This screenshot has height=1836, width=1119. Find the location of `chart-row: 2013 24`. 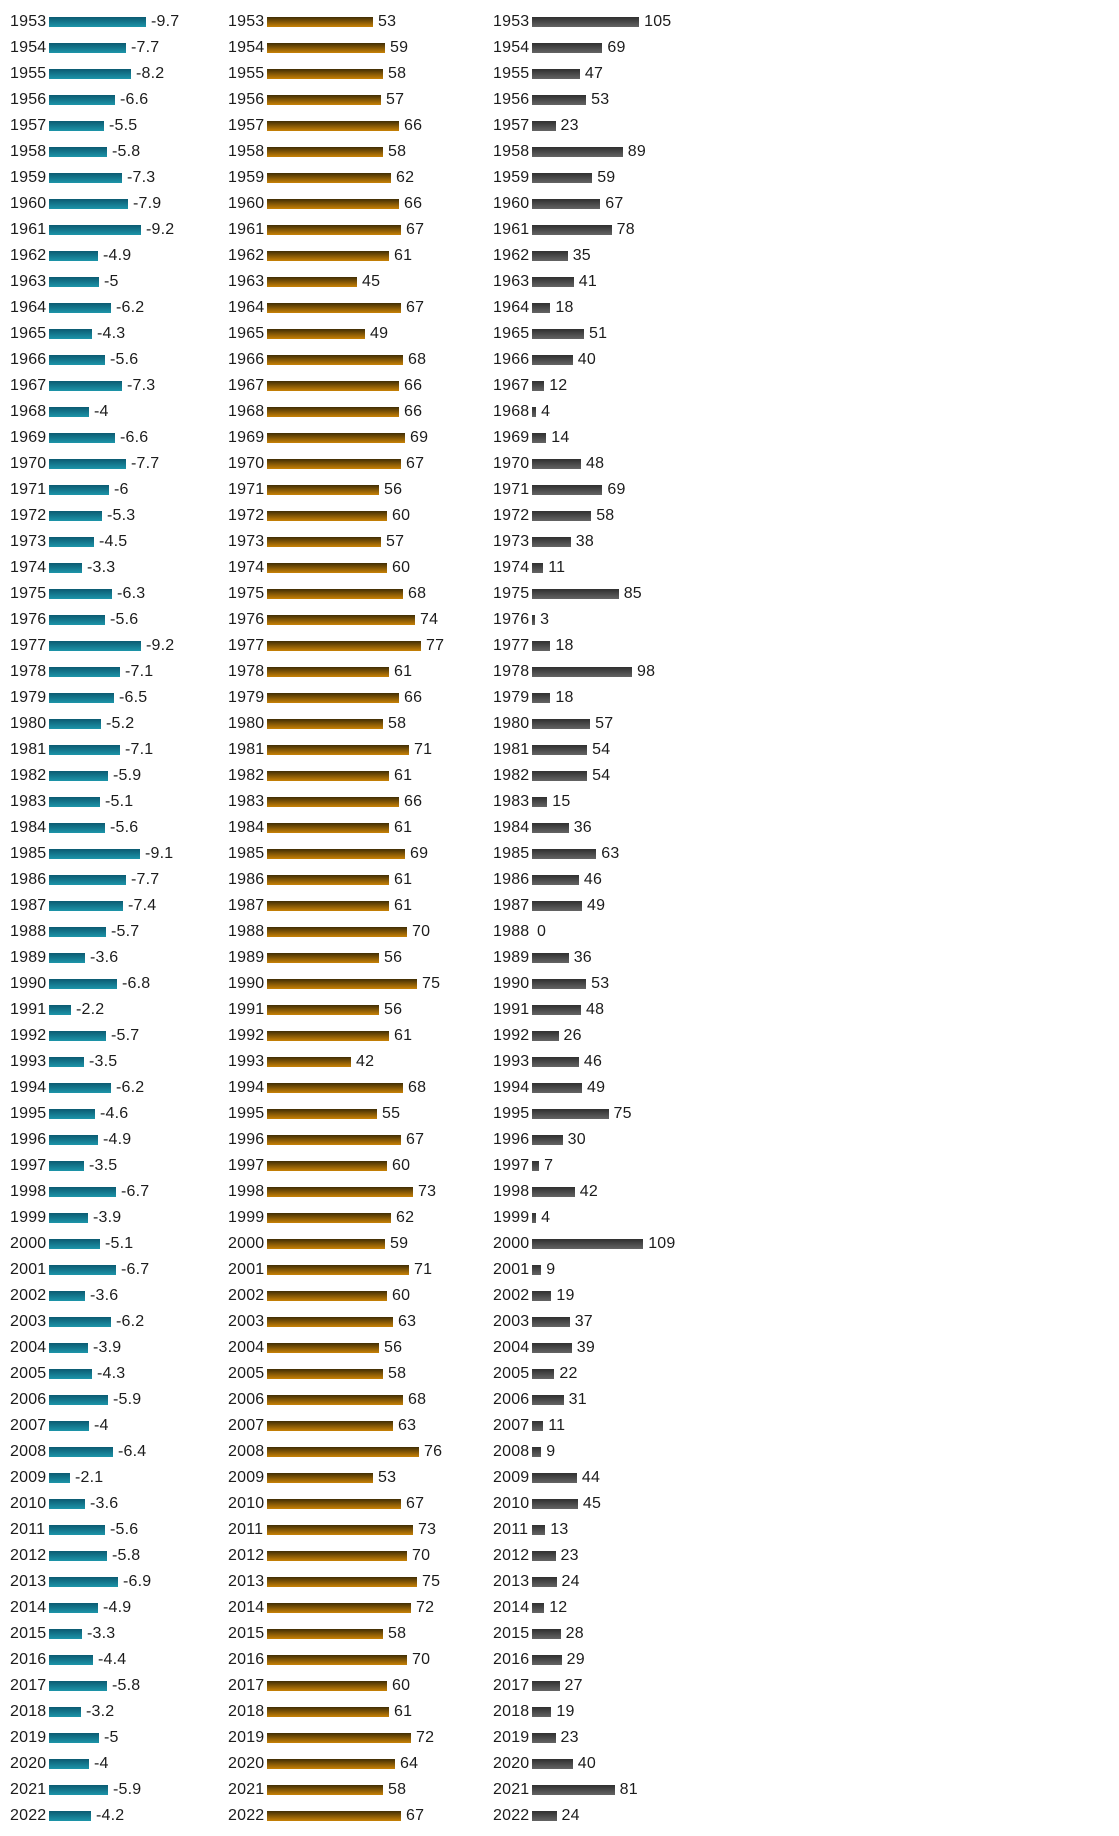

chart-row: 2013 24 is located at coordinates (584, 1582).